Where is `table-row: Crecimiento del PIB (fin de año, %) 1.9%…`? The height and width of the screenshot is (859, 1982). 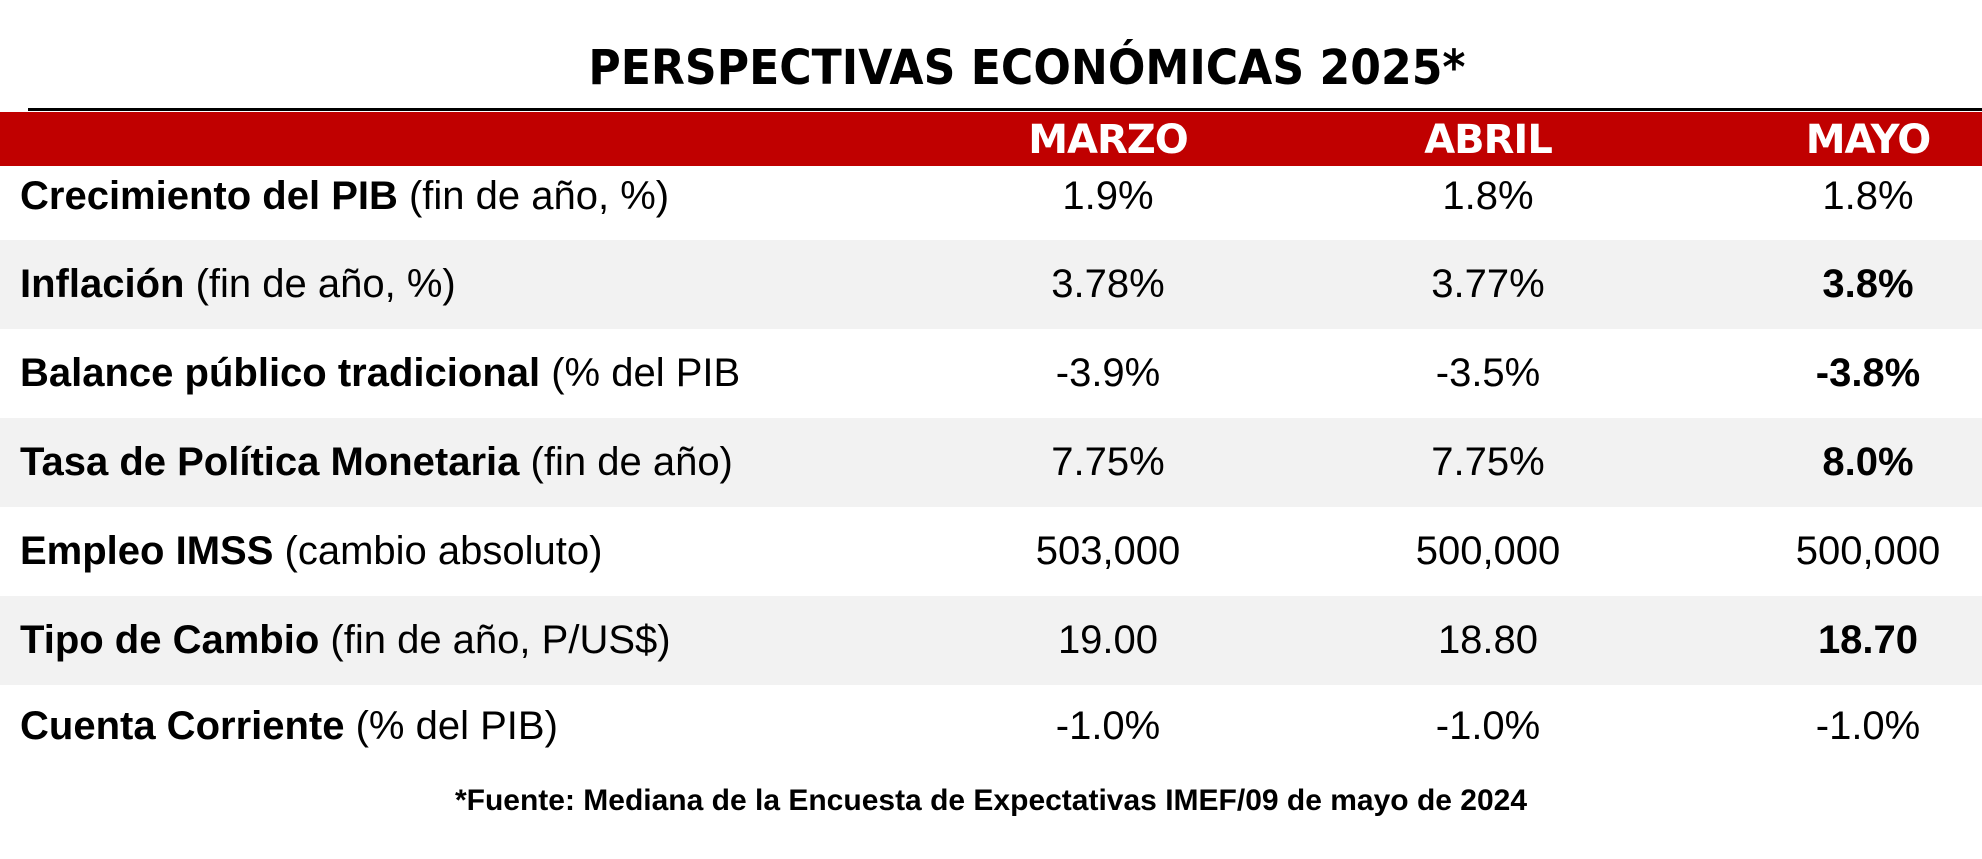
table-row: Crecimiento del PIB (fin de año, %) 1.9%… is located at coordinates (991, 196).